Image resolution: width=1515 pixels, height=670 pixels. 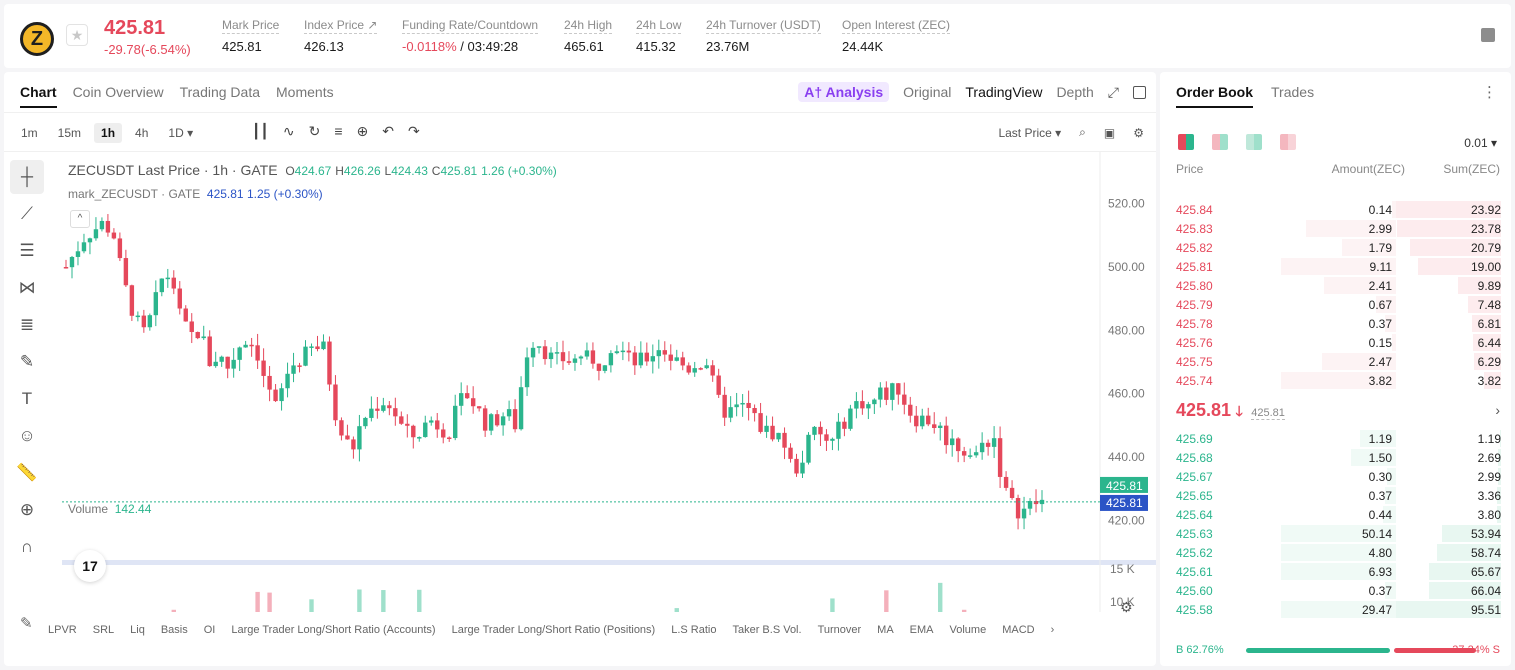 I want to click on redo-icon: ↷, so click(x=413, y=131).